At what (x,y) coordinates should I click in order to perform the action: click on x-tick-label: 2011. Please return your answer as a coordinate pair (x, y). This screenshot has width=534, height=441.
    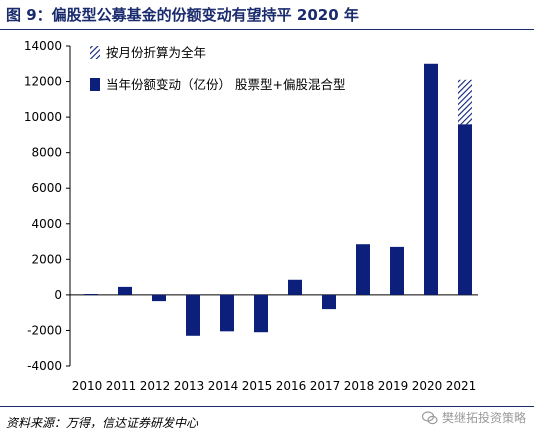
    Looking at the image, I should click on (121, 386).